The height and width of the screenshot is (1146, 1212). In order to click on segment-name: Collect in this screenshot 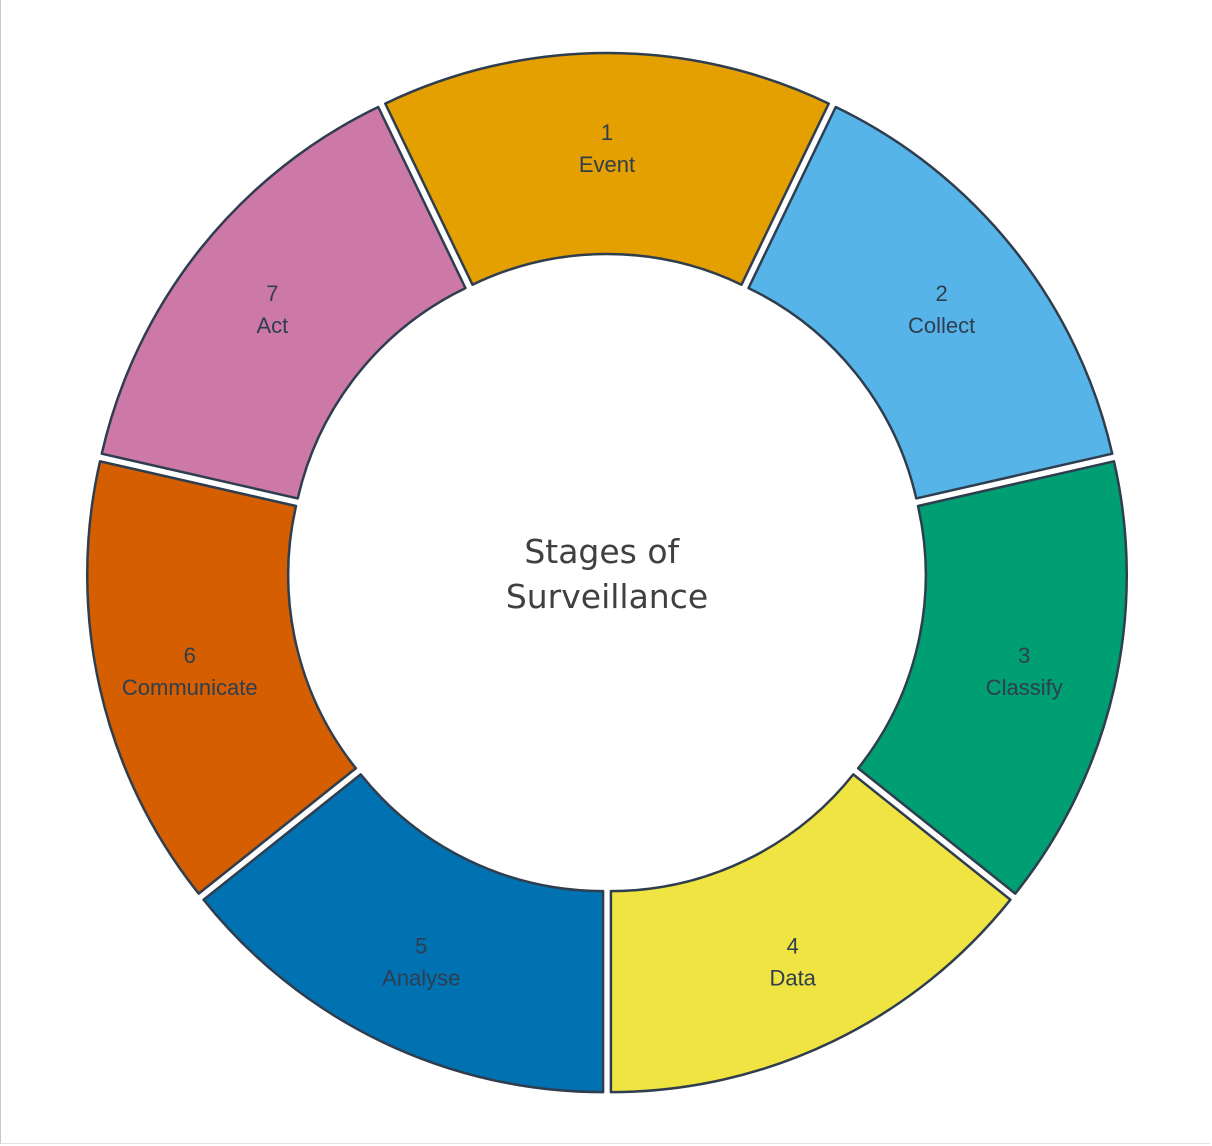, I will do `click(941, 325)`.